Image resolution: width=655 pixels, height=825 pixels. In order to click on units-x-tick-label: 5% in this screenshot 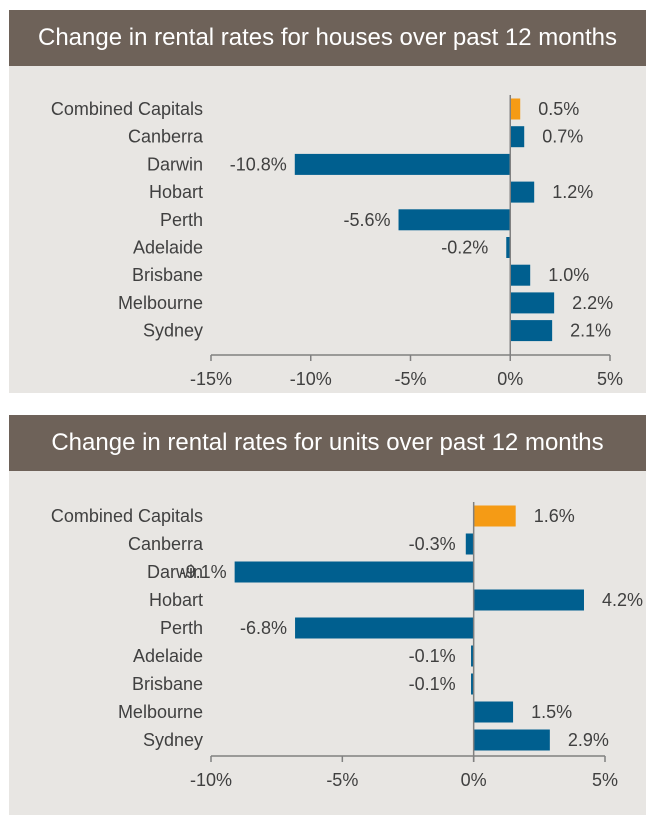, I will do `click(605, 780)`.